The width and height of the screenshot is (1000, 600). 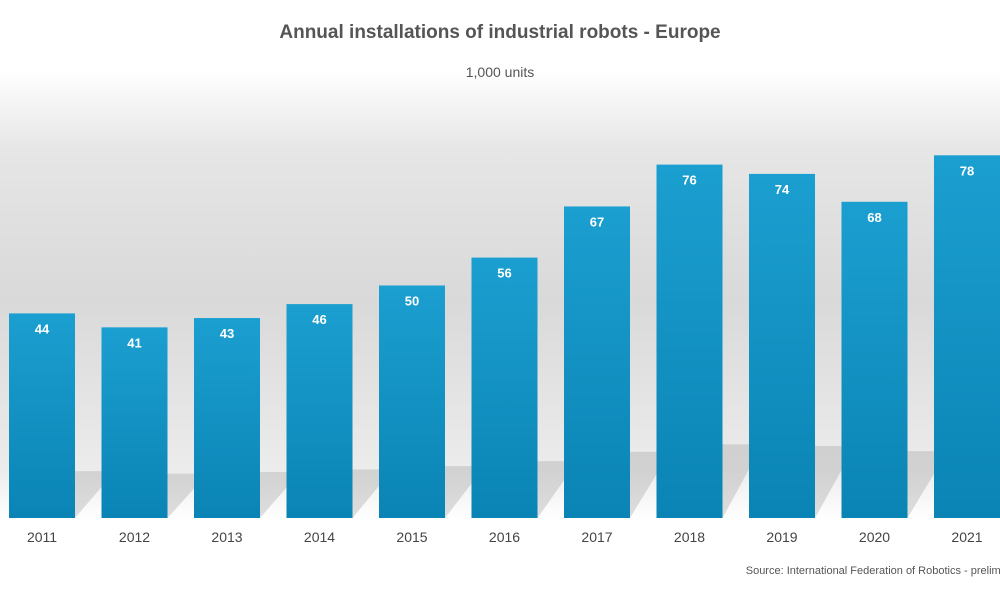 What do you see at coordinates (42, 537) in the screenshot?
I see `x-tick-label: 2011` at bounding box center [42, 537].